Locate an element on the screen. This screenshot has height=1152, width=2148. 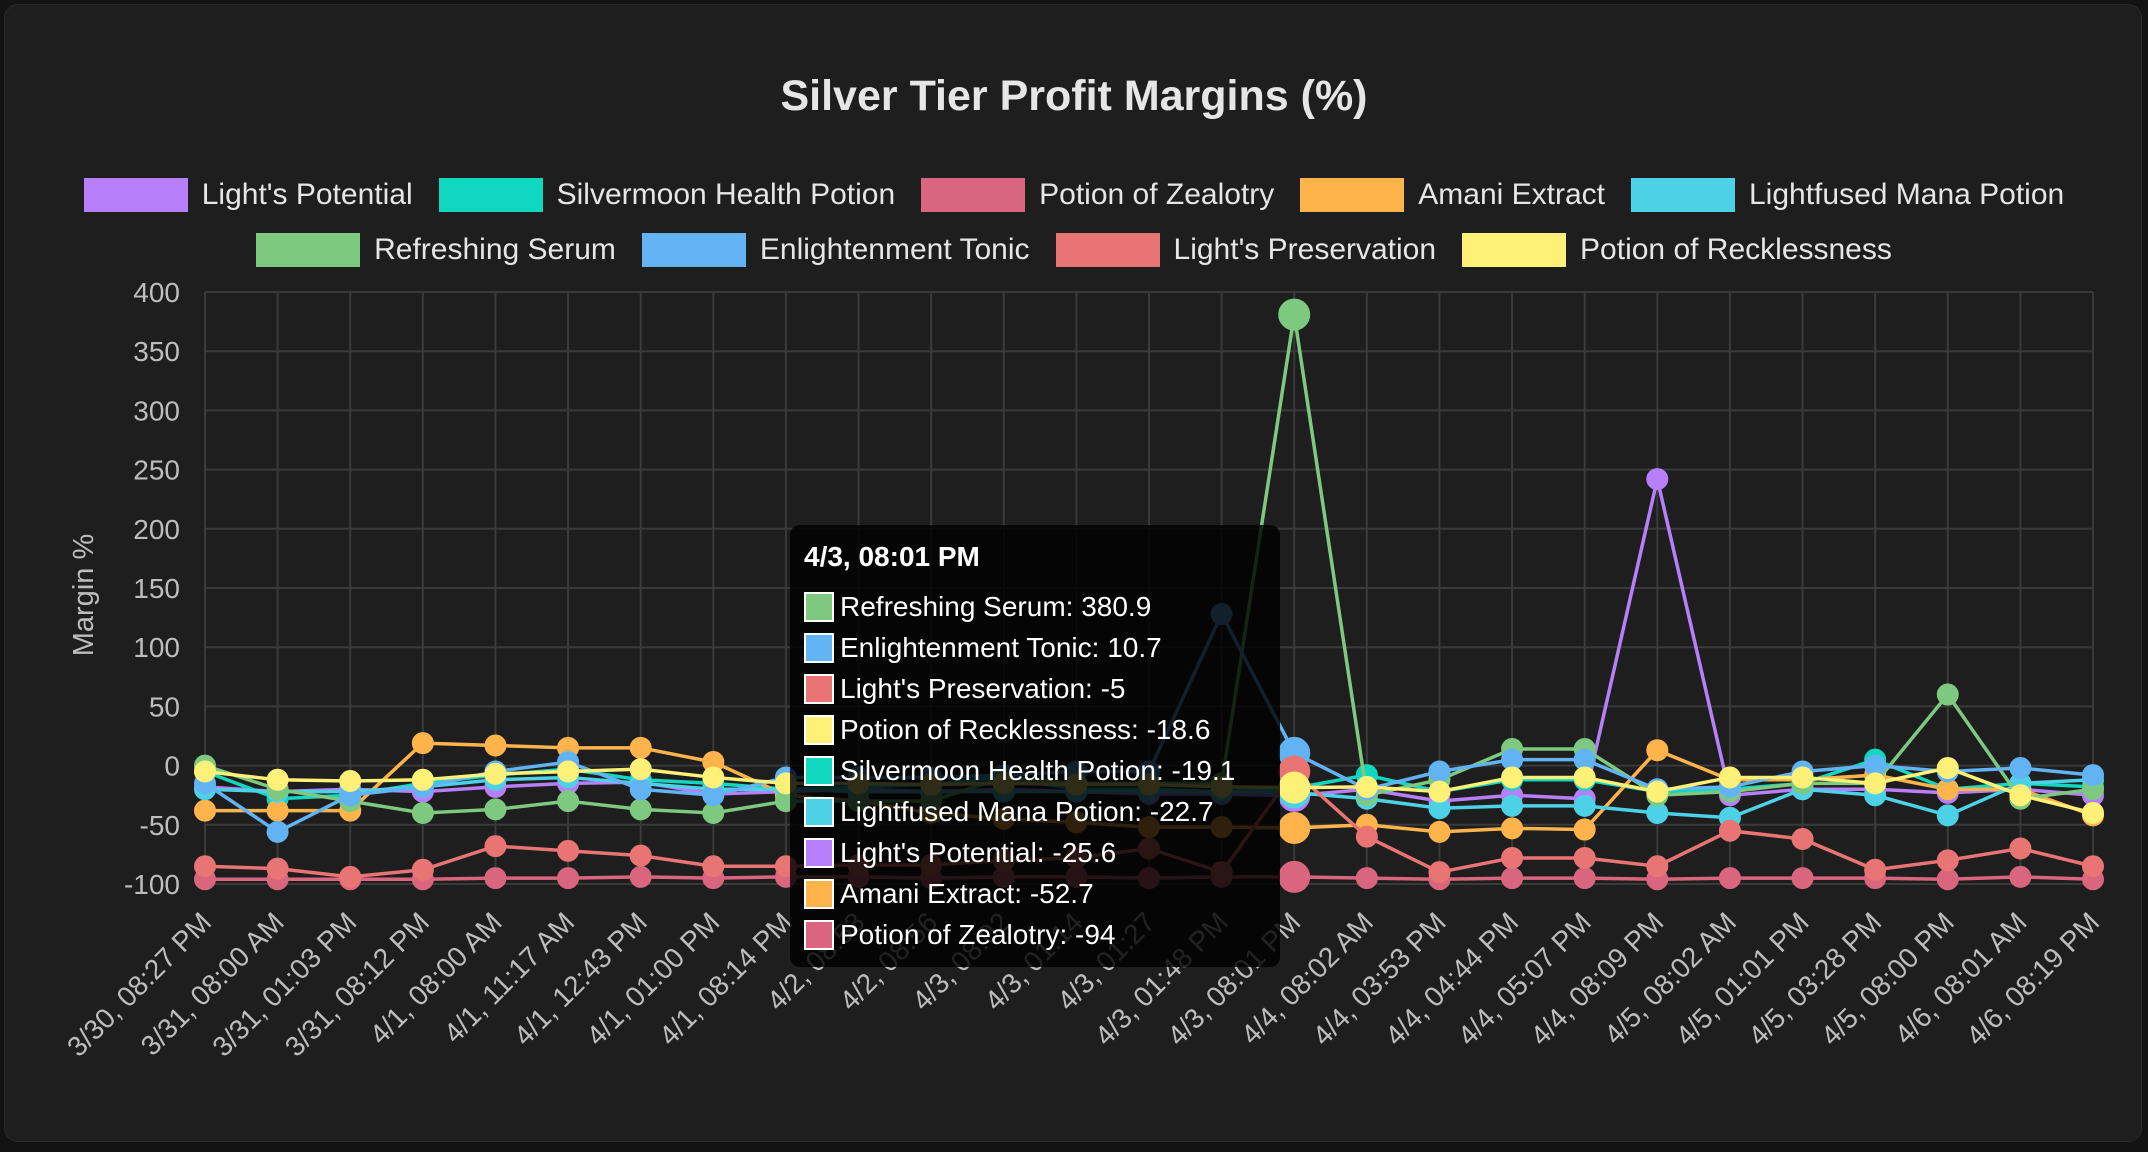
legend-item: Light's Preservation is located at coordinates (1245, 250).